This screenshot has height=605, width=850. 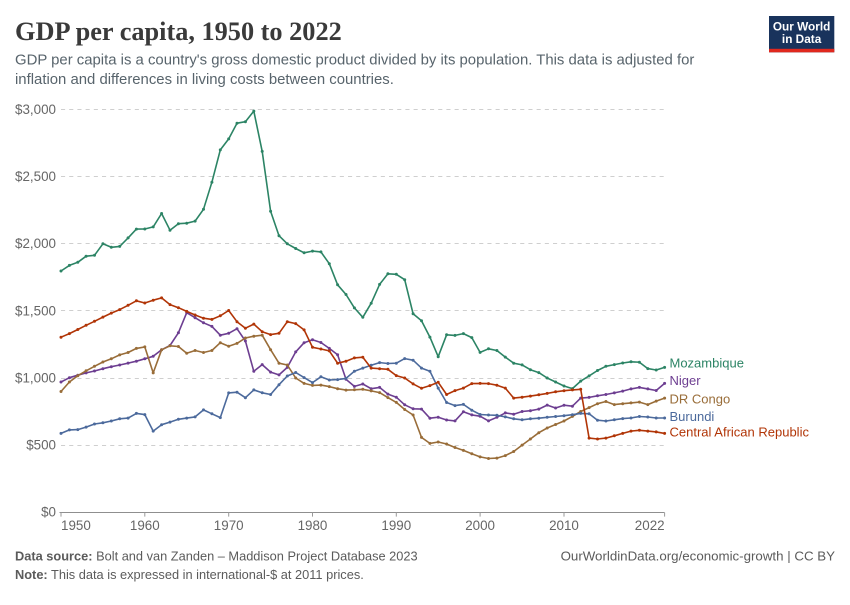 I want to click on svg-text: 1970, so click(x=229, y=525).